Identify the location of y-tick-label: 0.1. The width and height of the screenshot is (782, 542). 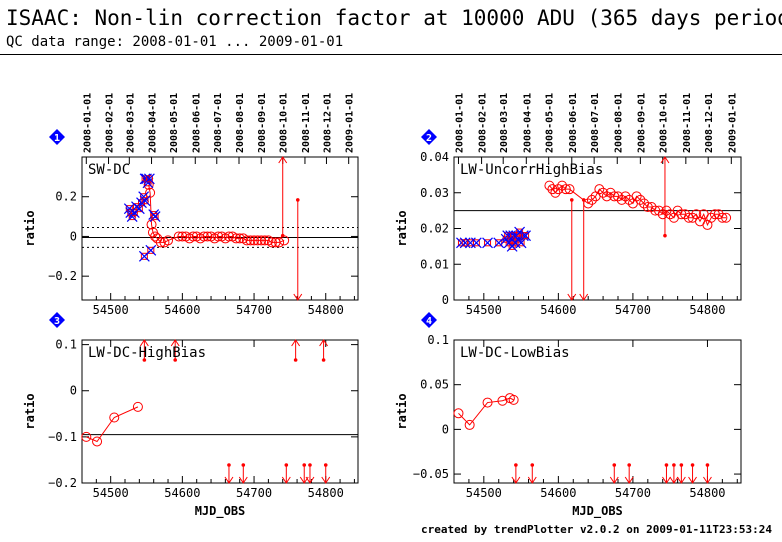
(66, 345).